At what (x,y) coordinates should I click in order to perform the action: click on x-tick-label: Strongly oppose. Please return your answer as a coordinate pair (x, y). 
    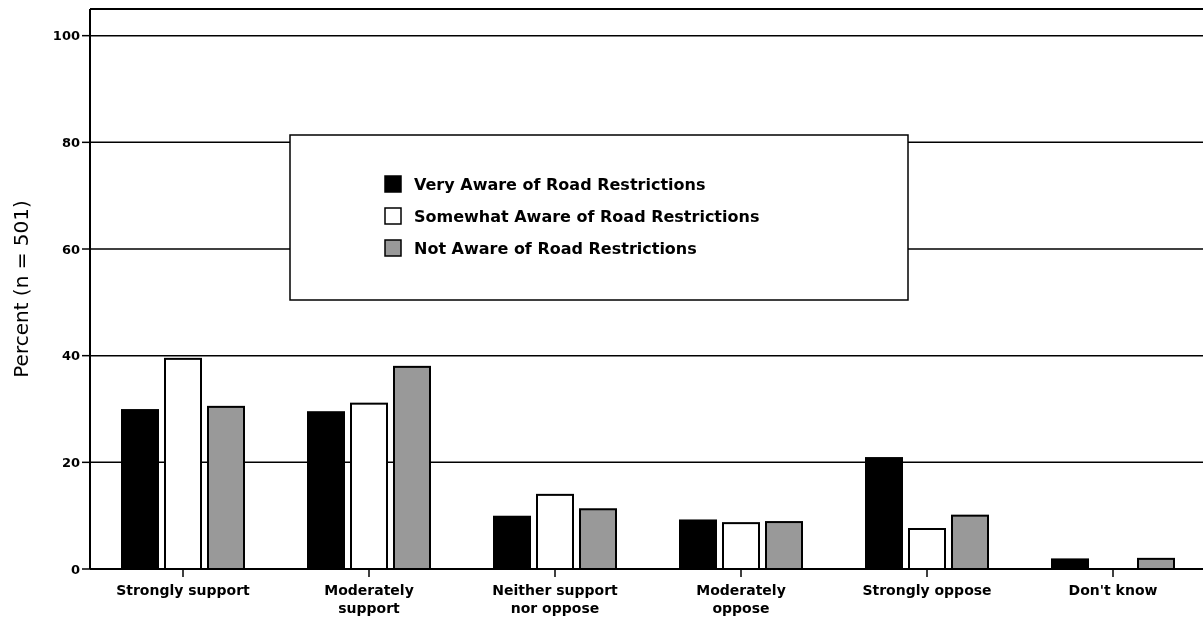
    Looking at the image, I should click on (927, 590).